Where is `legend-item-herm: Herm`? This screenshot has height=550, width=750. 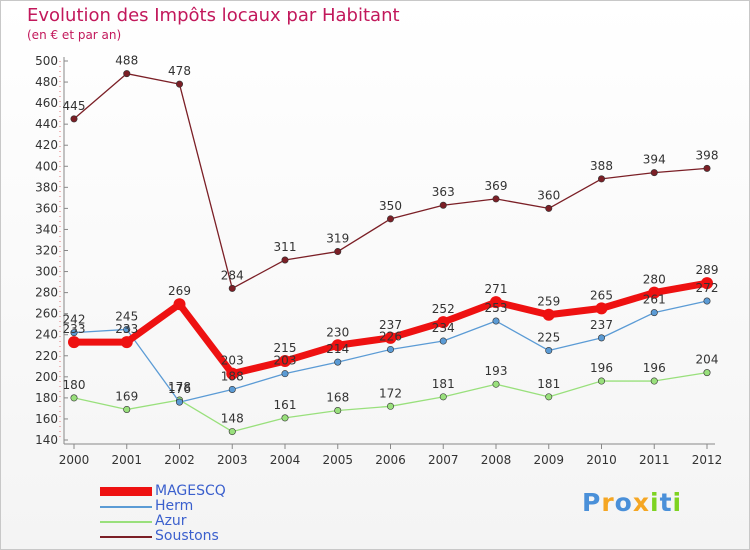
legend-item-herm: Herm is located at coordinates (163, 506).